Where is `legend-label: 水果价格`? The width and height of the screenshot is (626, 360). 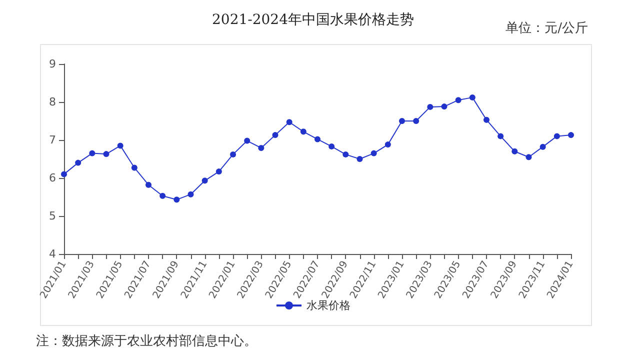
legend-label: 水果价格 is located at coordinates (328, 305).